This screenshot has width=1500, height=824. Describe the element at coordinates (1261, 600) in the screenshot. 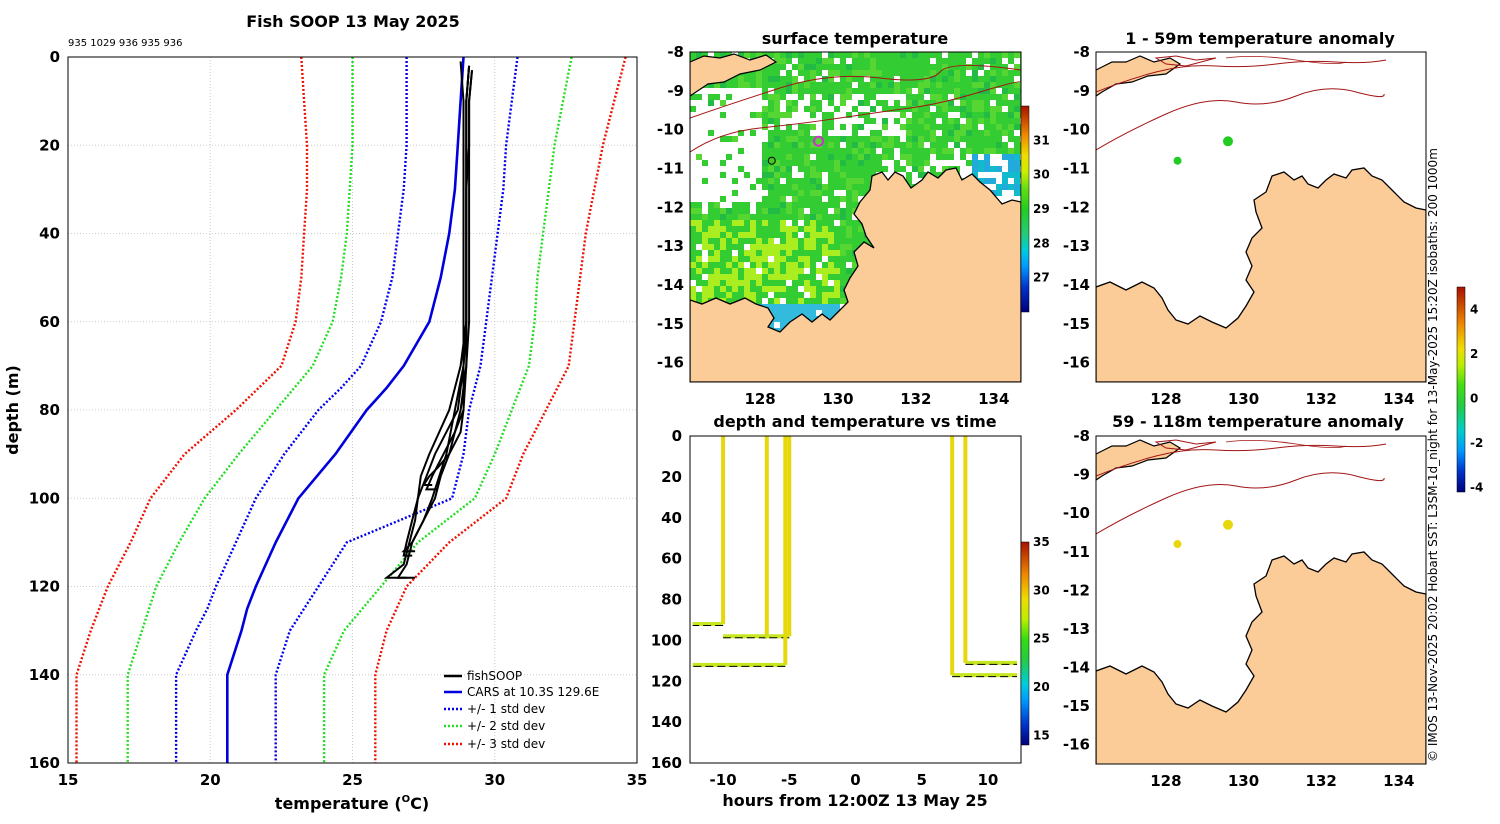

I see `anomaly-2-frame` at that location.